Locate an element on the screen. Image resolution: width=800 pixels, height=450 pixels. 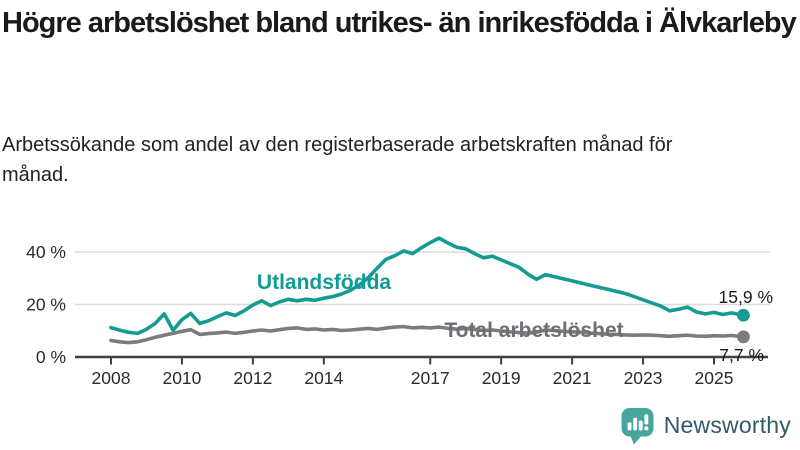
x-axis-tick-label: 2014 is located at coordinates (323, 378).